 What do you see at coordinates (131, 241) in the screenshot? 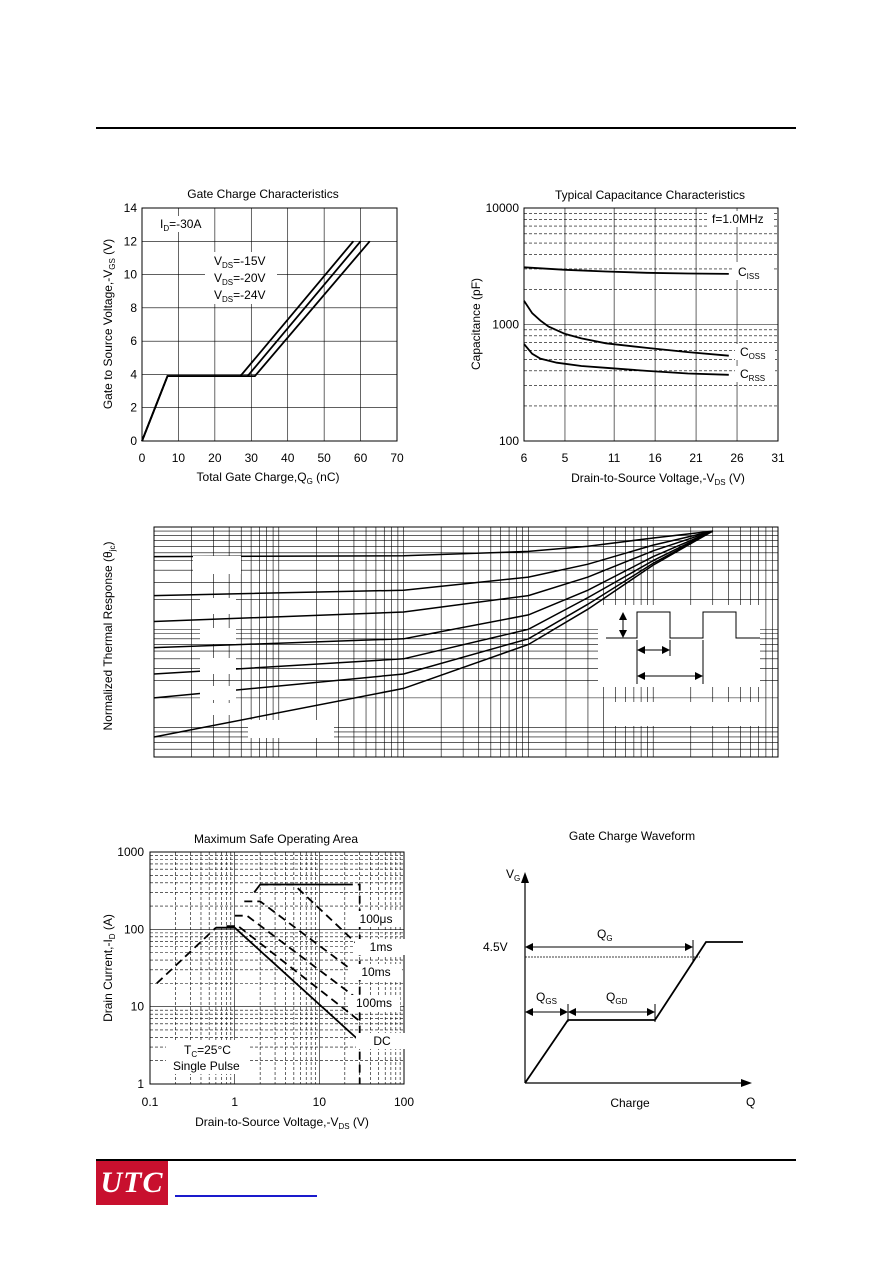
I see `y-tick-label: 12` at bounding box center [131, 241].